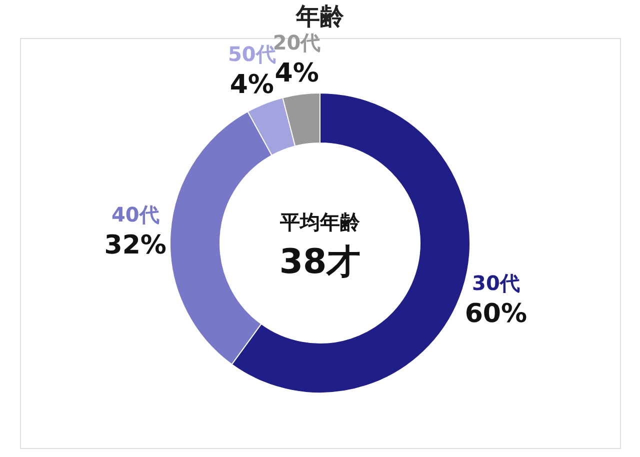 The width and height of the screenshot is (640, 457). What do you see at coordinates (496, 314) in the screenshot?
I see `data-label: 60%` at bounding box center [496, 314].